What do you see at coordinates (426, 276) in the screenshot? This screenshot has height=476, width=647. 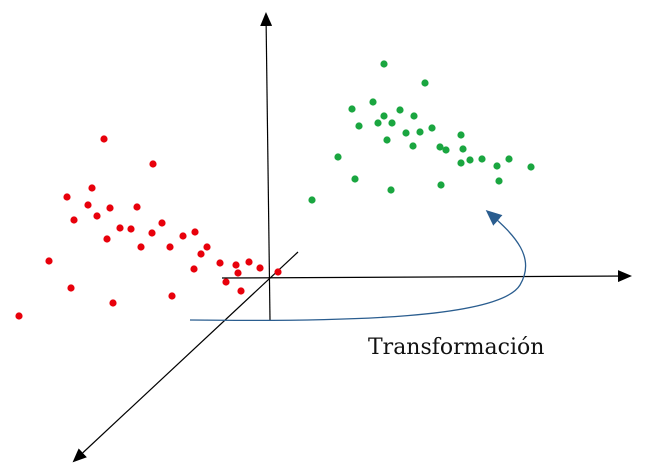 I see `horizontal-axis` at bounding box center [426, 276].